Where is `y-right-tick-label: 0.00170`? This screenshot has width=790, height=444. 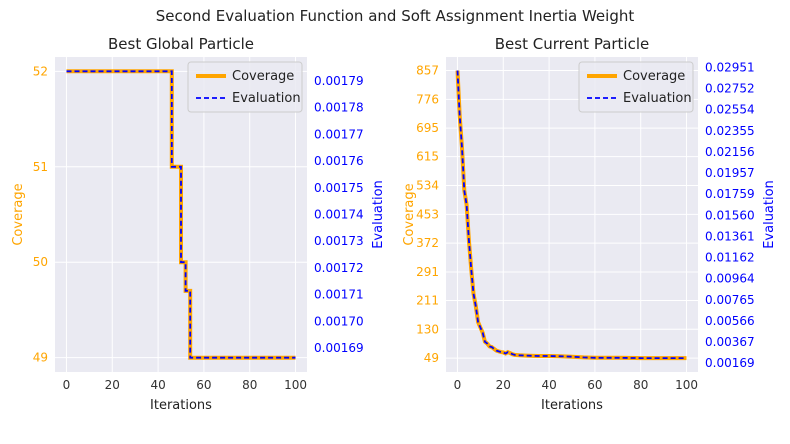
y-right-tick-label: 0.00170 is located at coordinates (339, 321).